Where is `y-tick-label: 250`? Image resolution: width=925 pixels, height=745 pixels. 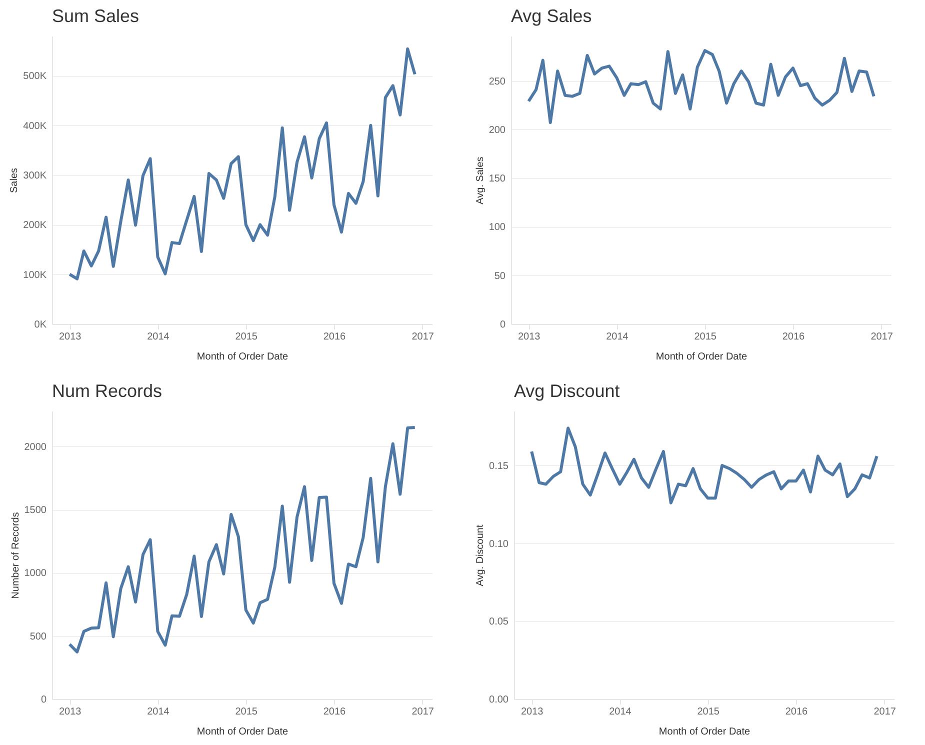 y-tick-label: 250 is located at coordinates (497, 82).